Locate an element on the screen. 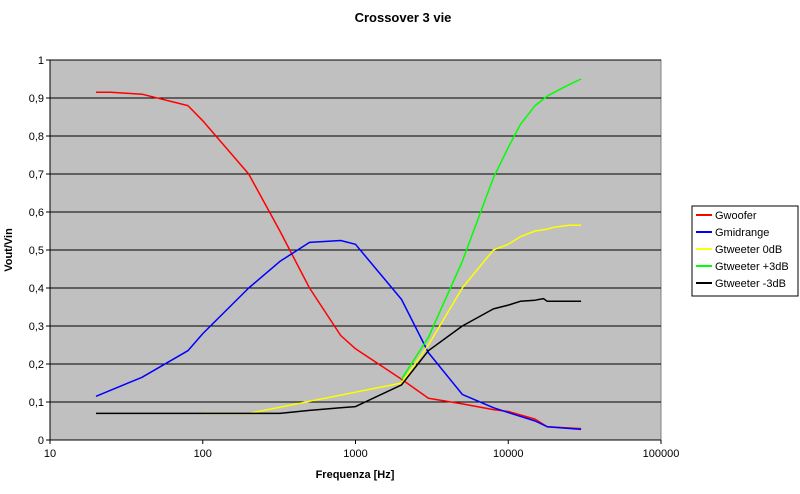  legend-label-gtweeter-3db: Gtweeter -3dB is located at coordinates (750, 284).